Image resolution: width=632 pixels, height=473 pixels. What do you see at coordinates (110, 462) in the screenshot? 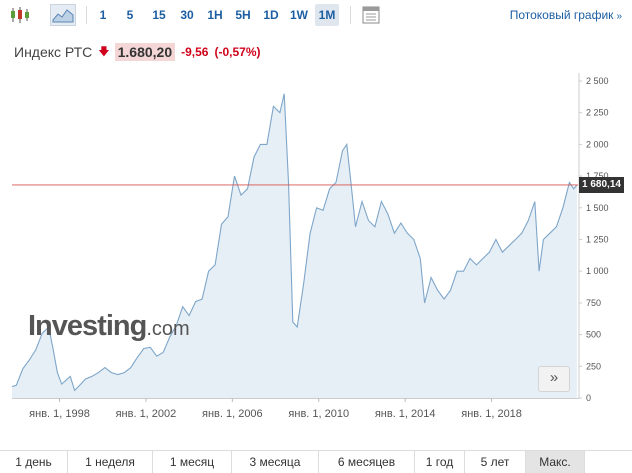
I see `range-1-week: 1 неделя` at bounding box center [110, 462].